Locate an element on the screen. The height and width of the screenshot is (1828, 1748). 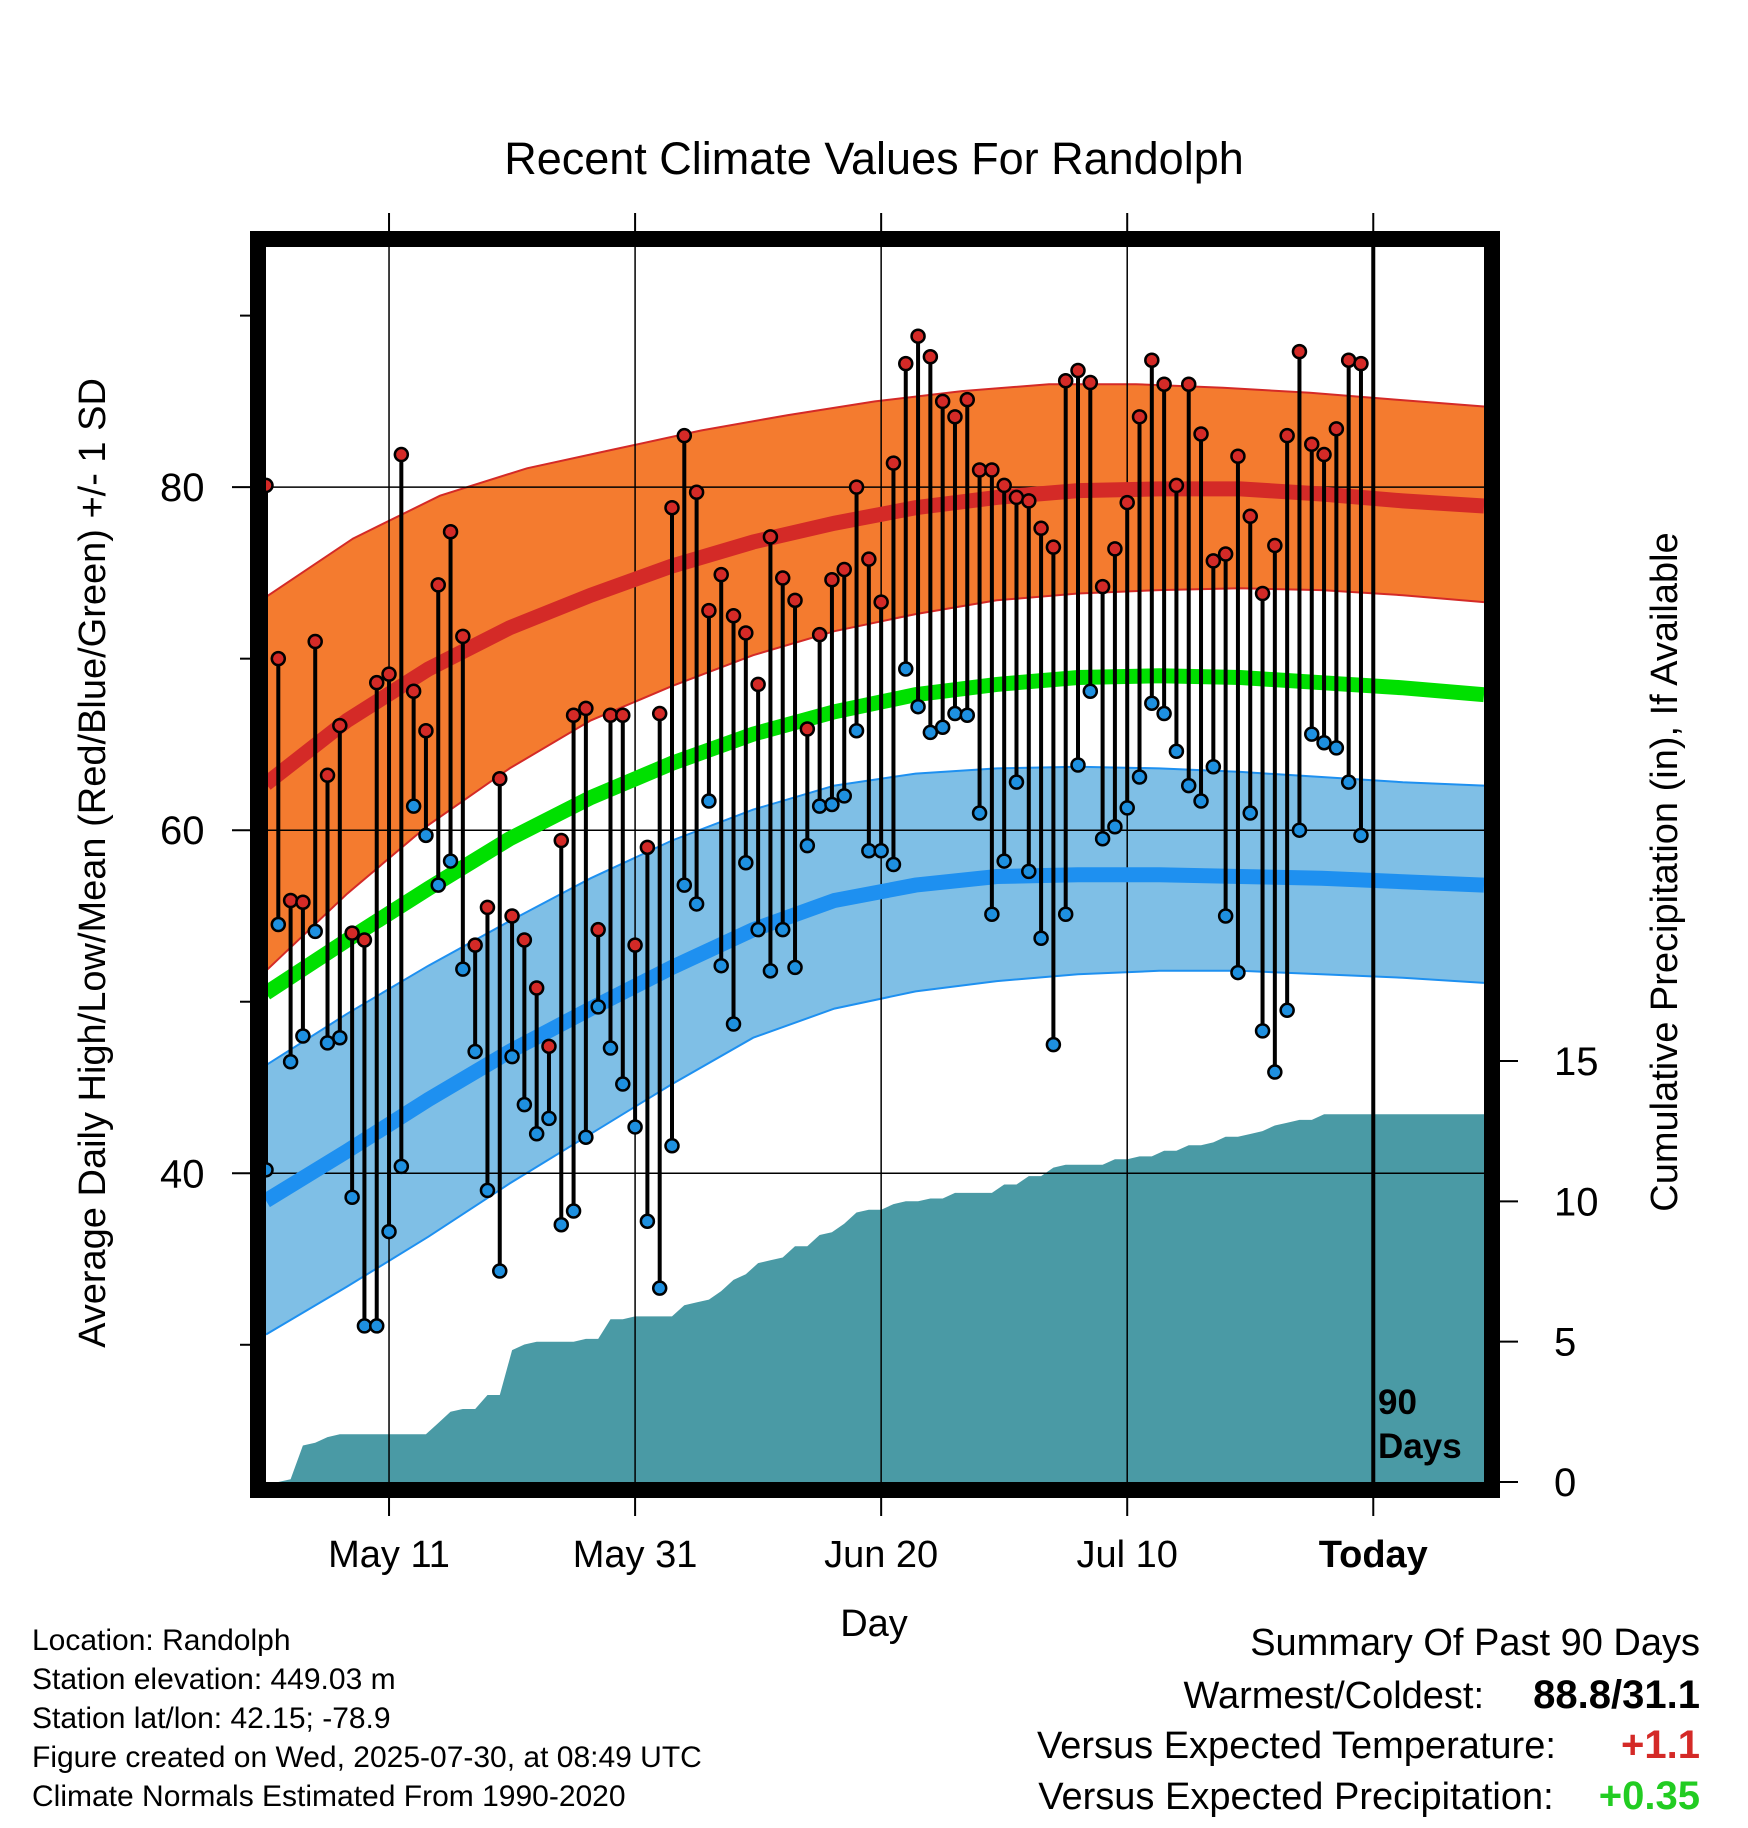
summary-precip-row: Versus Expected Precipitation: +0.35 is located at coordinates (1369, 1796).